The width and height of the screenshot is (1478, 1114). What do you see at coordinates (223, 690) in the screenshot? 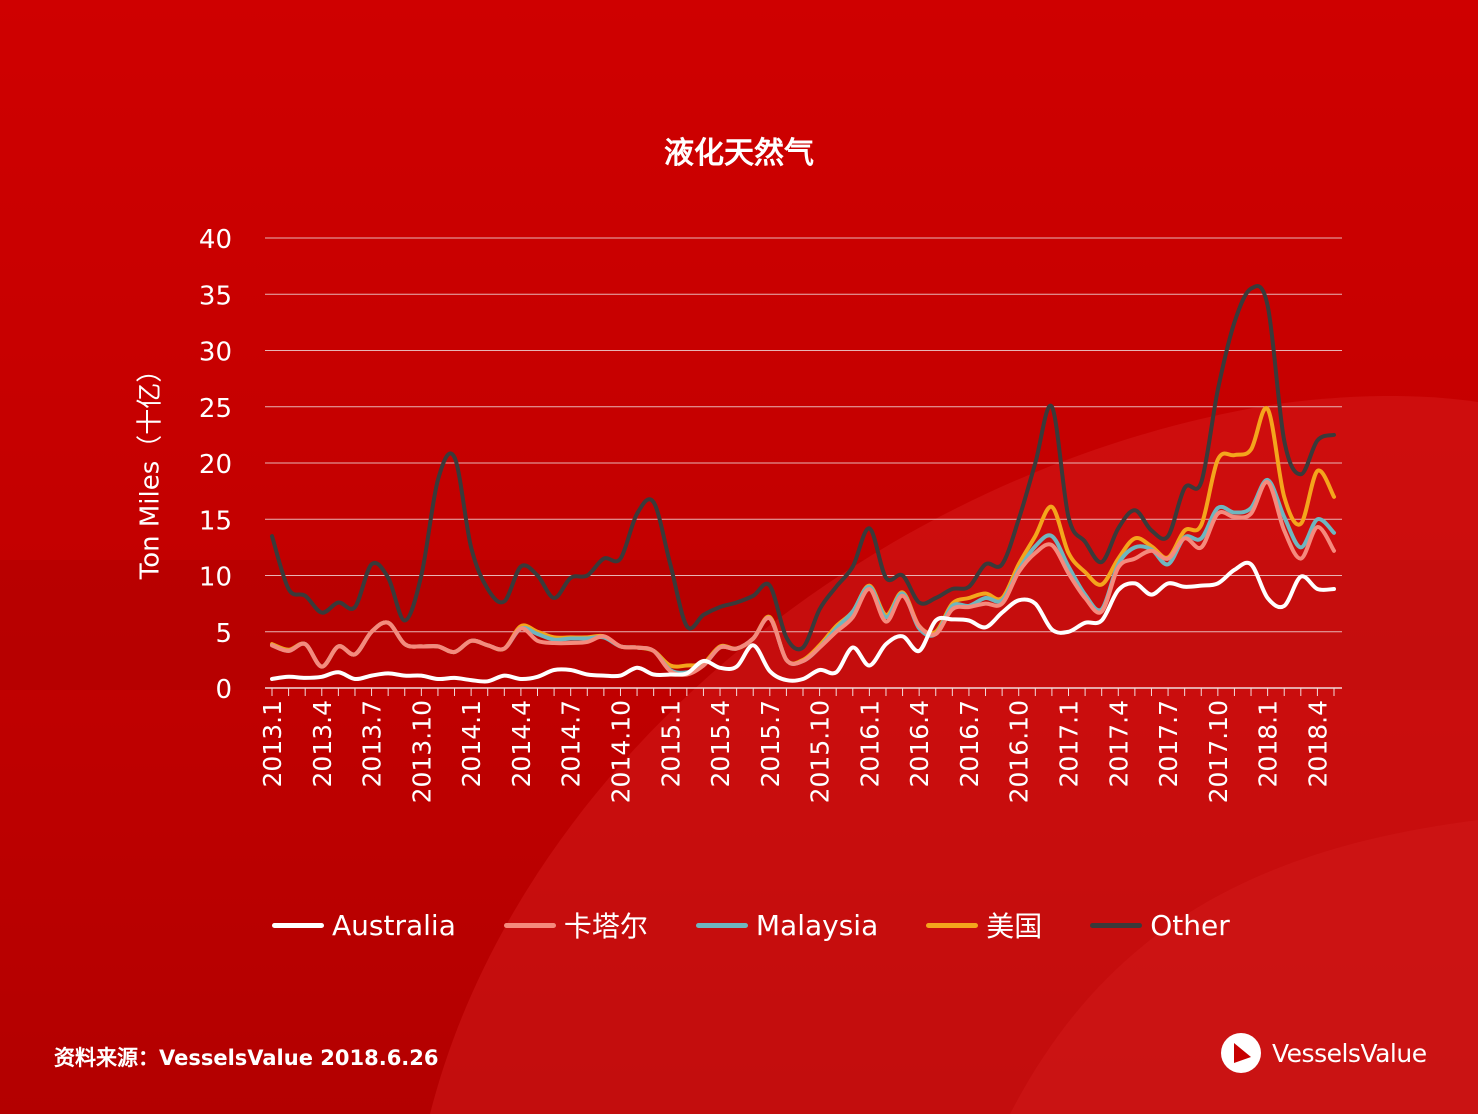
I see `y-tick-label: 0` at bounding box center [223, 690].